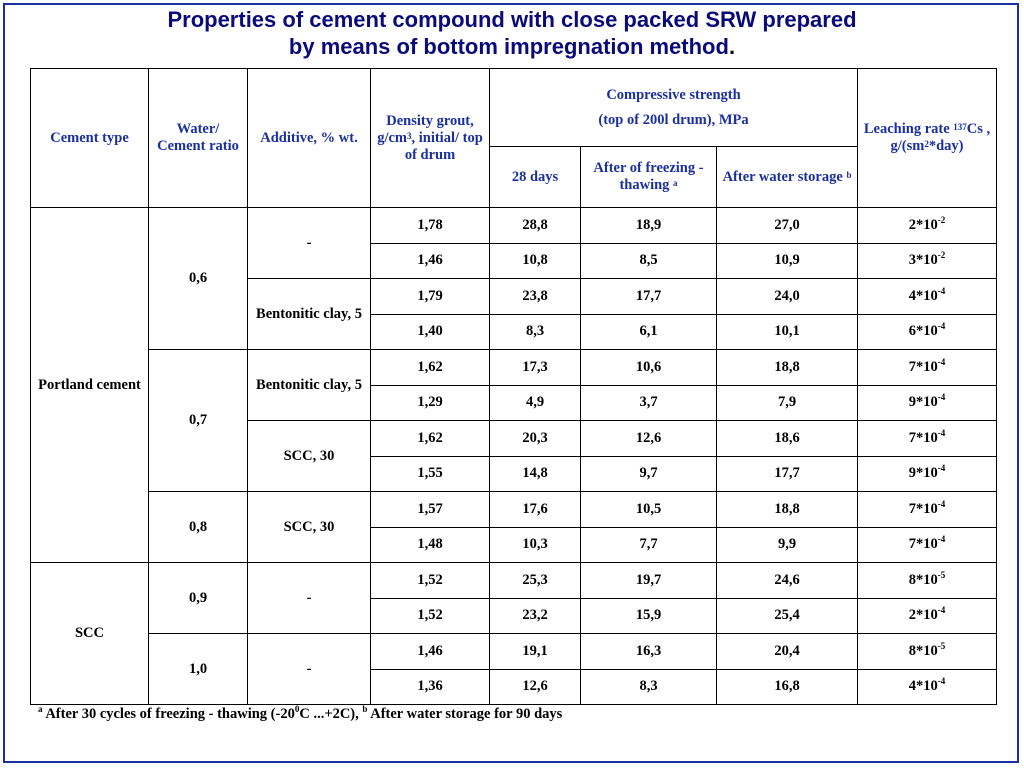  Describe the element at coordinates (198, 527) in the screenshot. I see `wc-ratio-cell: 0,8` at that location.